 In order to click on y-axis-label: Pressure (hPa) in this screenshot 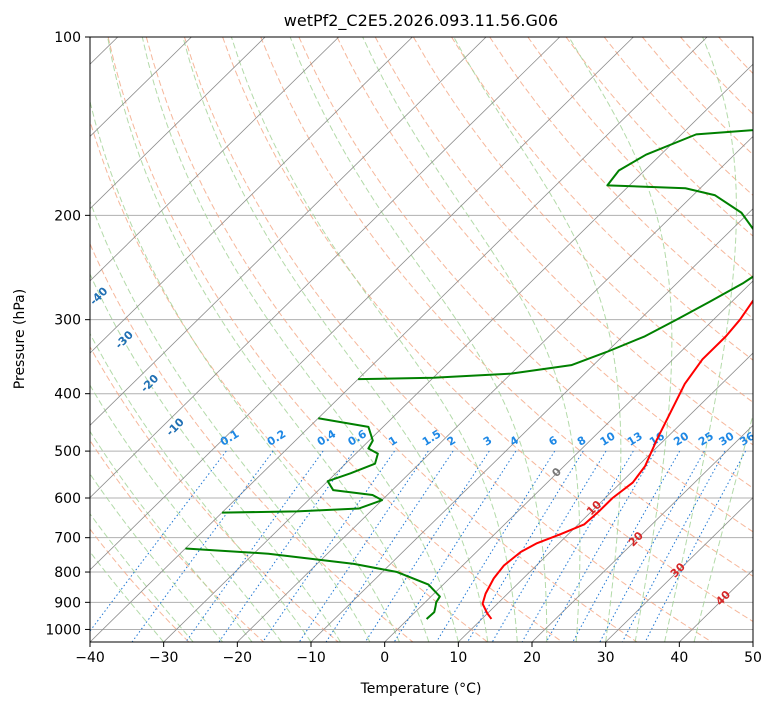, I will do `click(20, 339)`.